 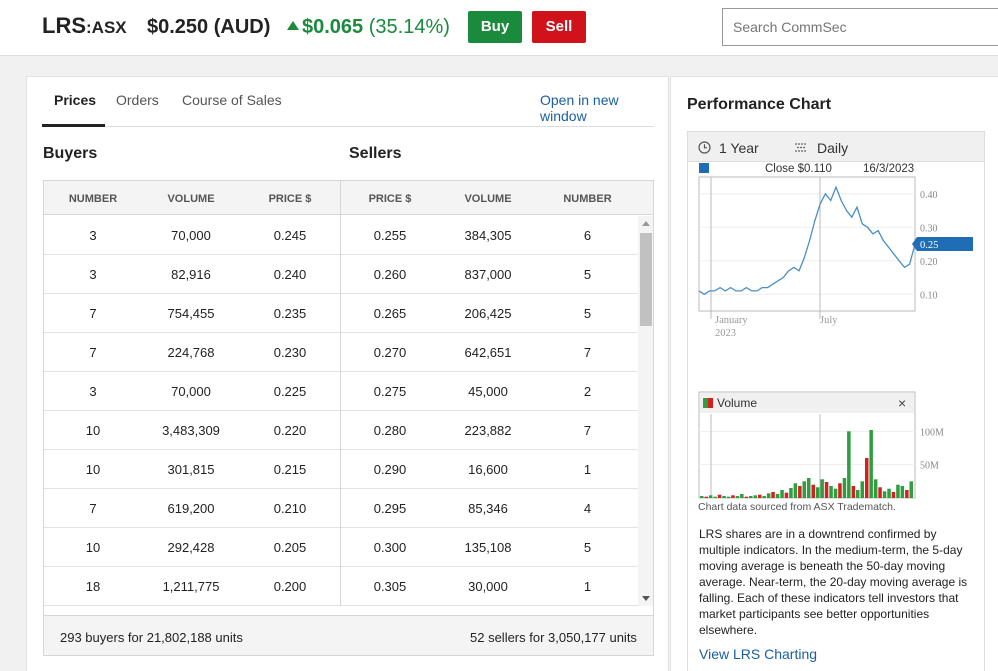 I want to click on cell-buy-price: 0.215, so click(x=290, y=469).